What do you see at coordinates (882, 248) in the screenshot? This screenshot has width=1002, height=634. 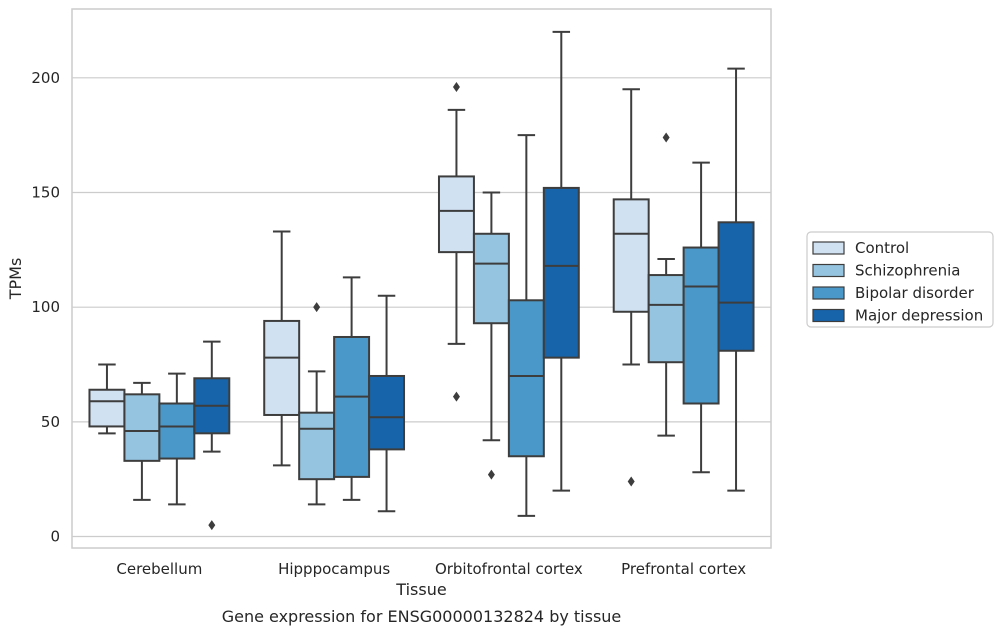 I see `legend-label: Control` at bounding box center [882, 248].